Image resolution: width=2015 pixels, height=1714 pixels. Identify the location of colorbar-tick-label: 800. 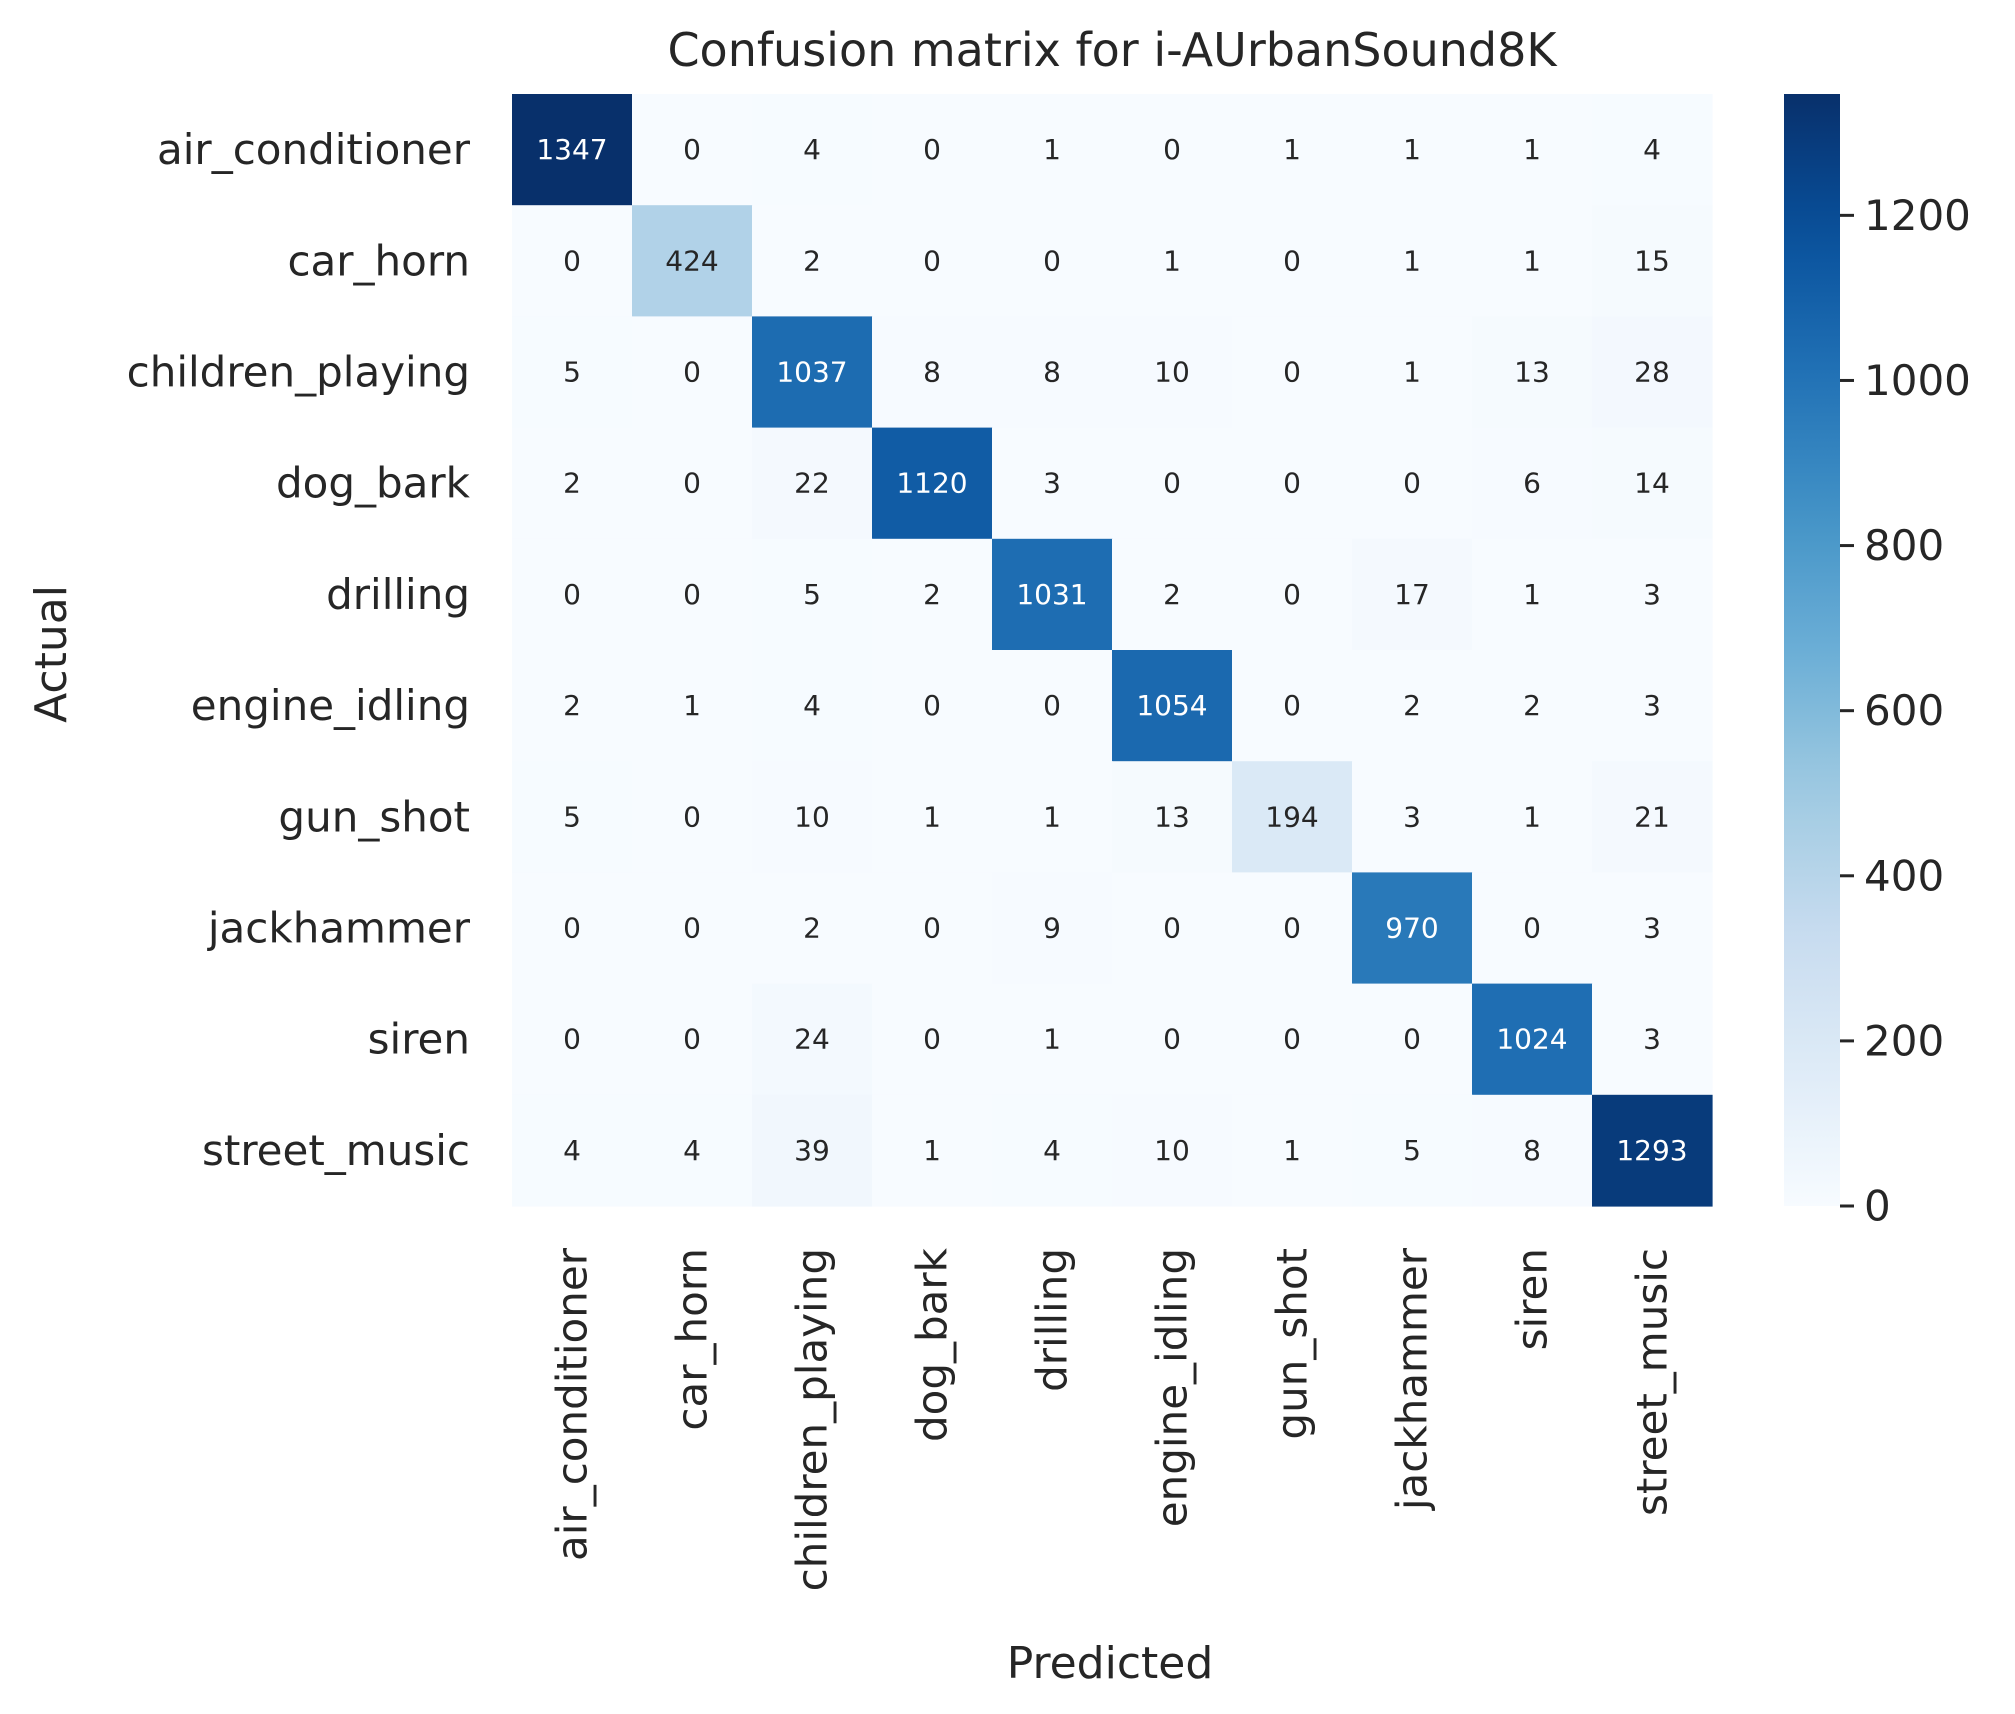
(1904, 545).